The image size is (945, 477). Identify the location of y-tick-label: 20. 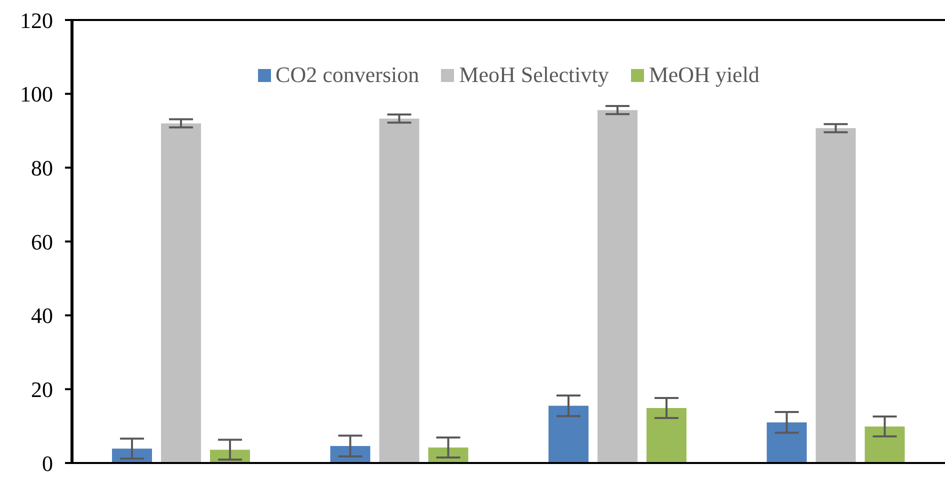
(42, 389).